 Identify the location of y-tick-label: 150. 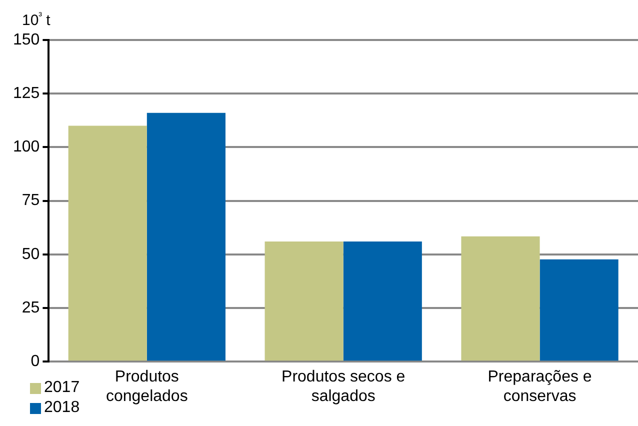
(26, 39).